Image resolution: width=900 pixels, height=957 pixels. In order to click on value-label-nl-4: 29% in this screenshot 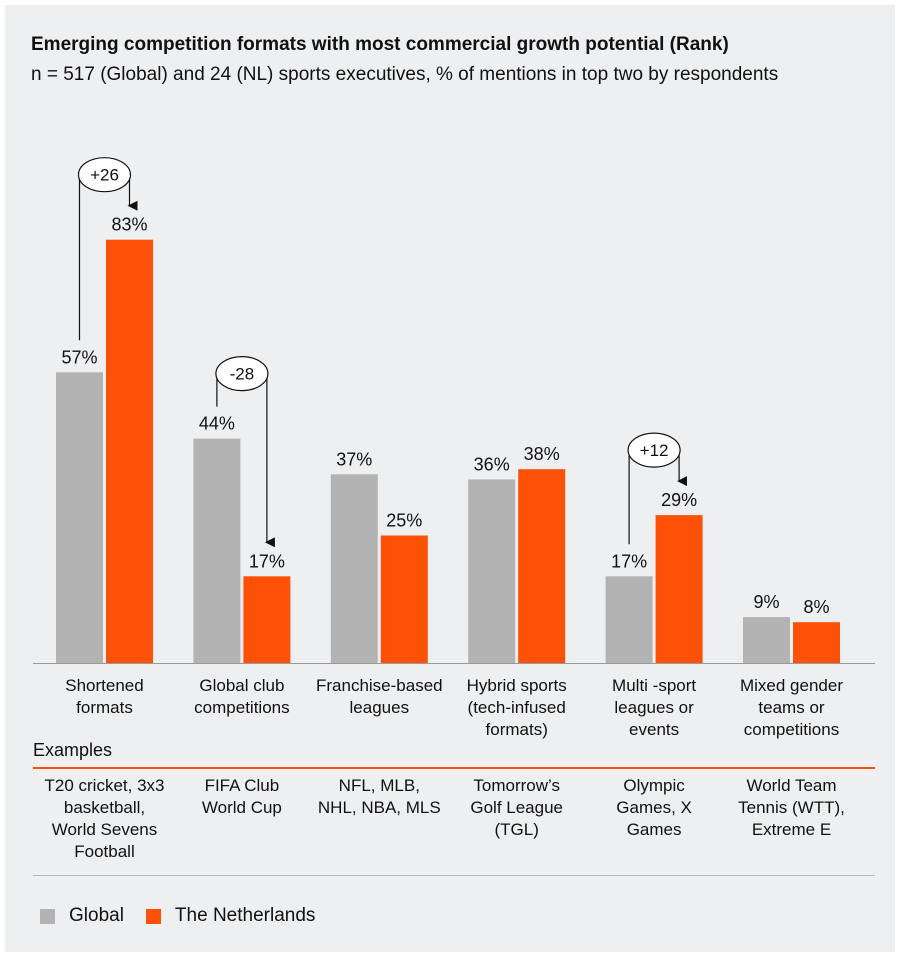, I will do `click(679, 500)`.